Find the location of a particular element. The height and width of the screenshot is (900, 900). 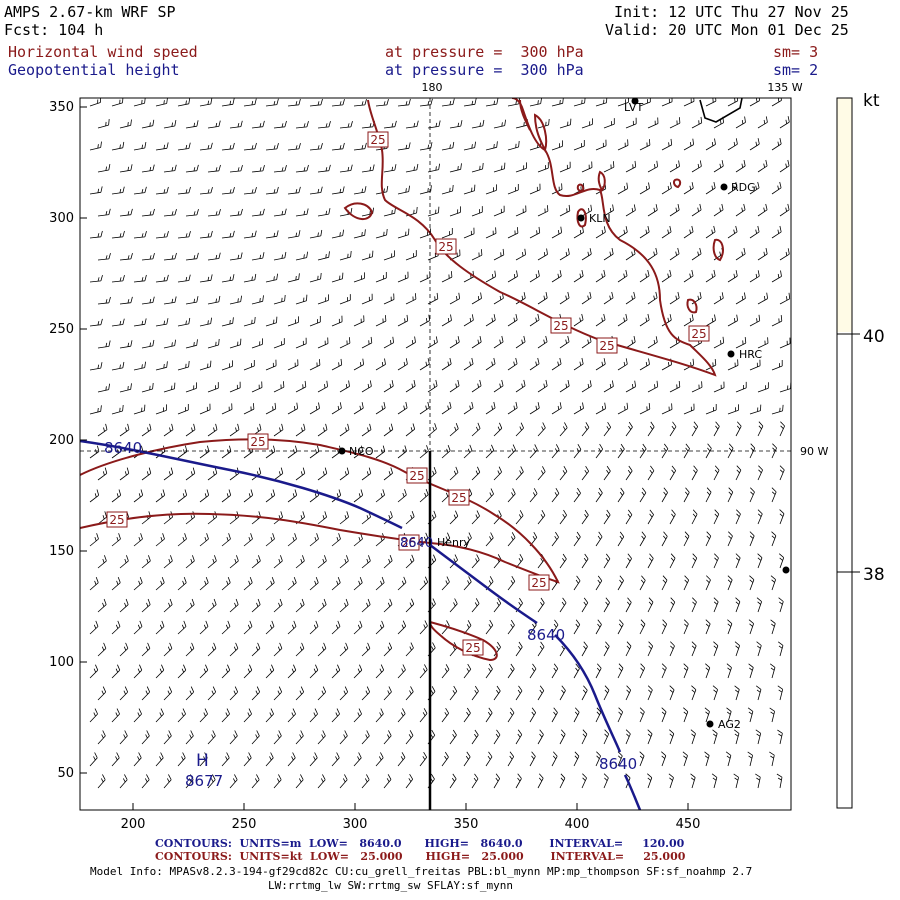

meridian-180-label: 180 is located at coordinates (432, 87).